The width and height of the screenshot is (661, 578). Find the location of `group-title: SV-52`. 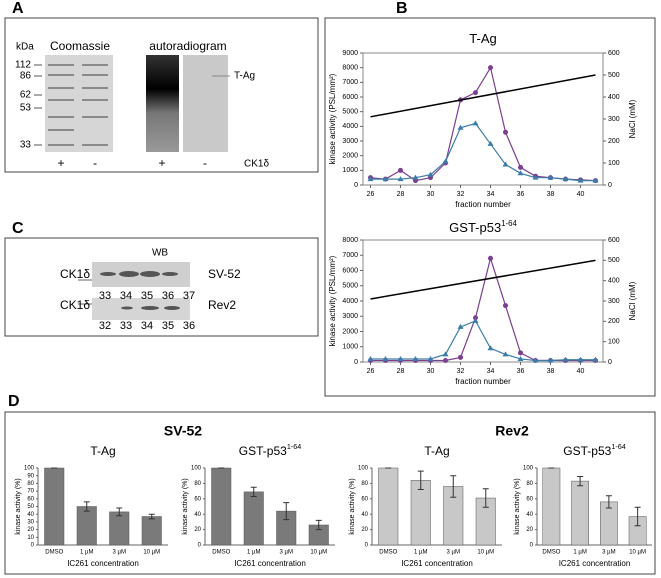

group-title: SV-52 is located at coordinates (183, 431).